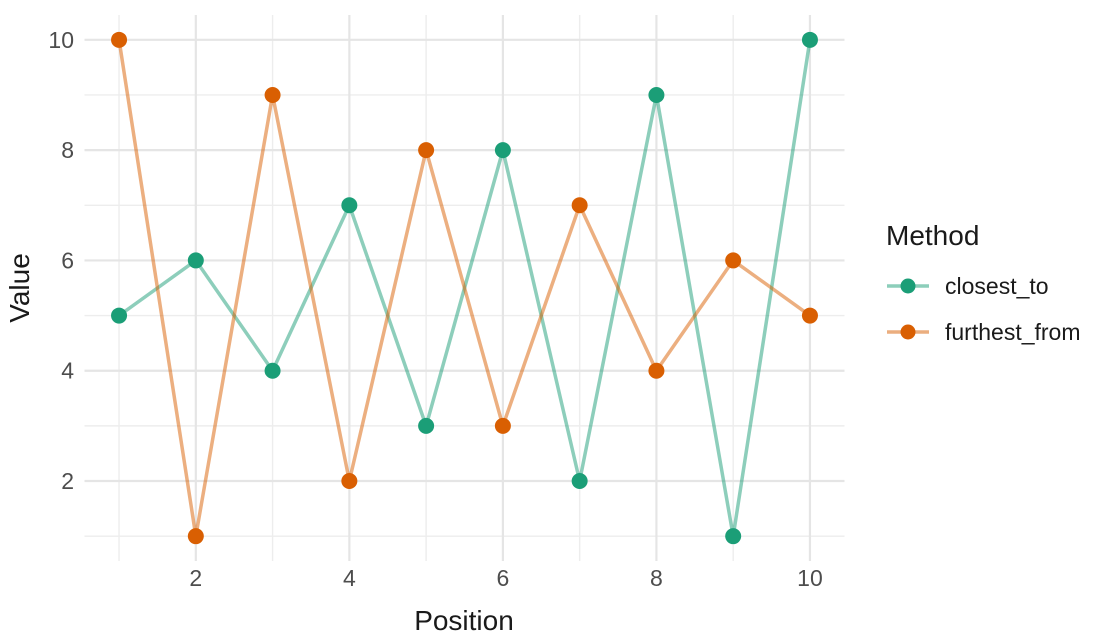  I want to click on x-tick-label: 6, so click(502, 578).